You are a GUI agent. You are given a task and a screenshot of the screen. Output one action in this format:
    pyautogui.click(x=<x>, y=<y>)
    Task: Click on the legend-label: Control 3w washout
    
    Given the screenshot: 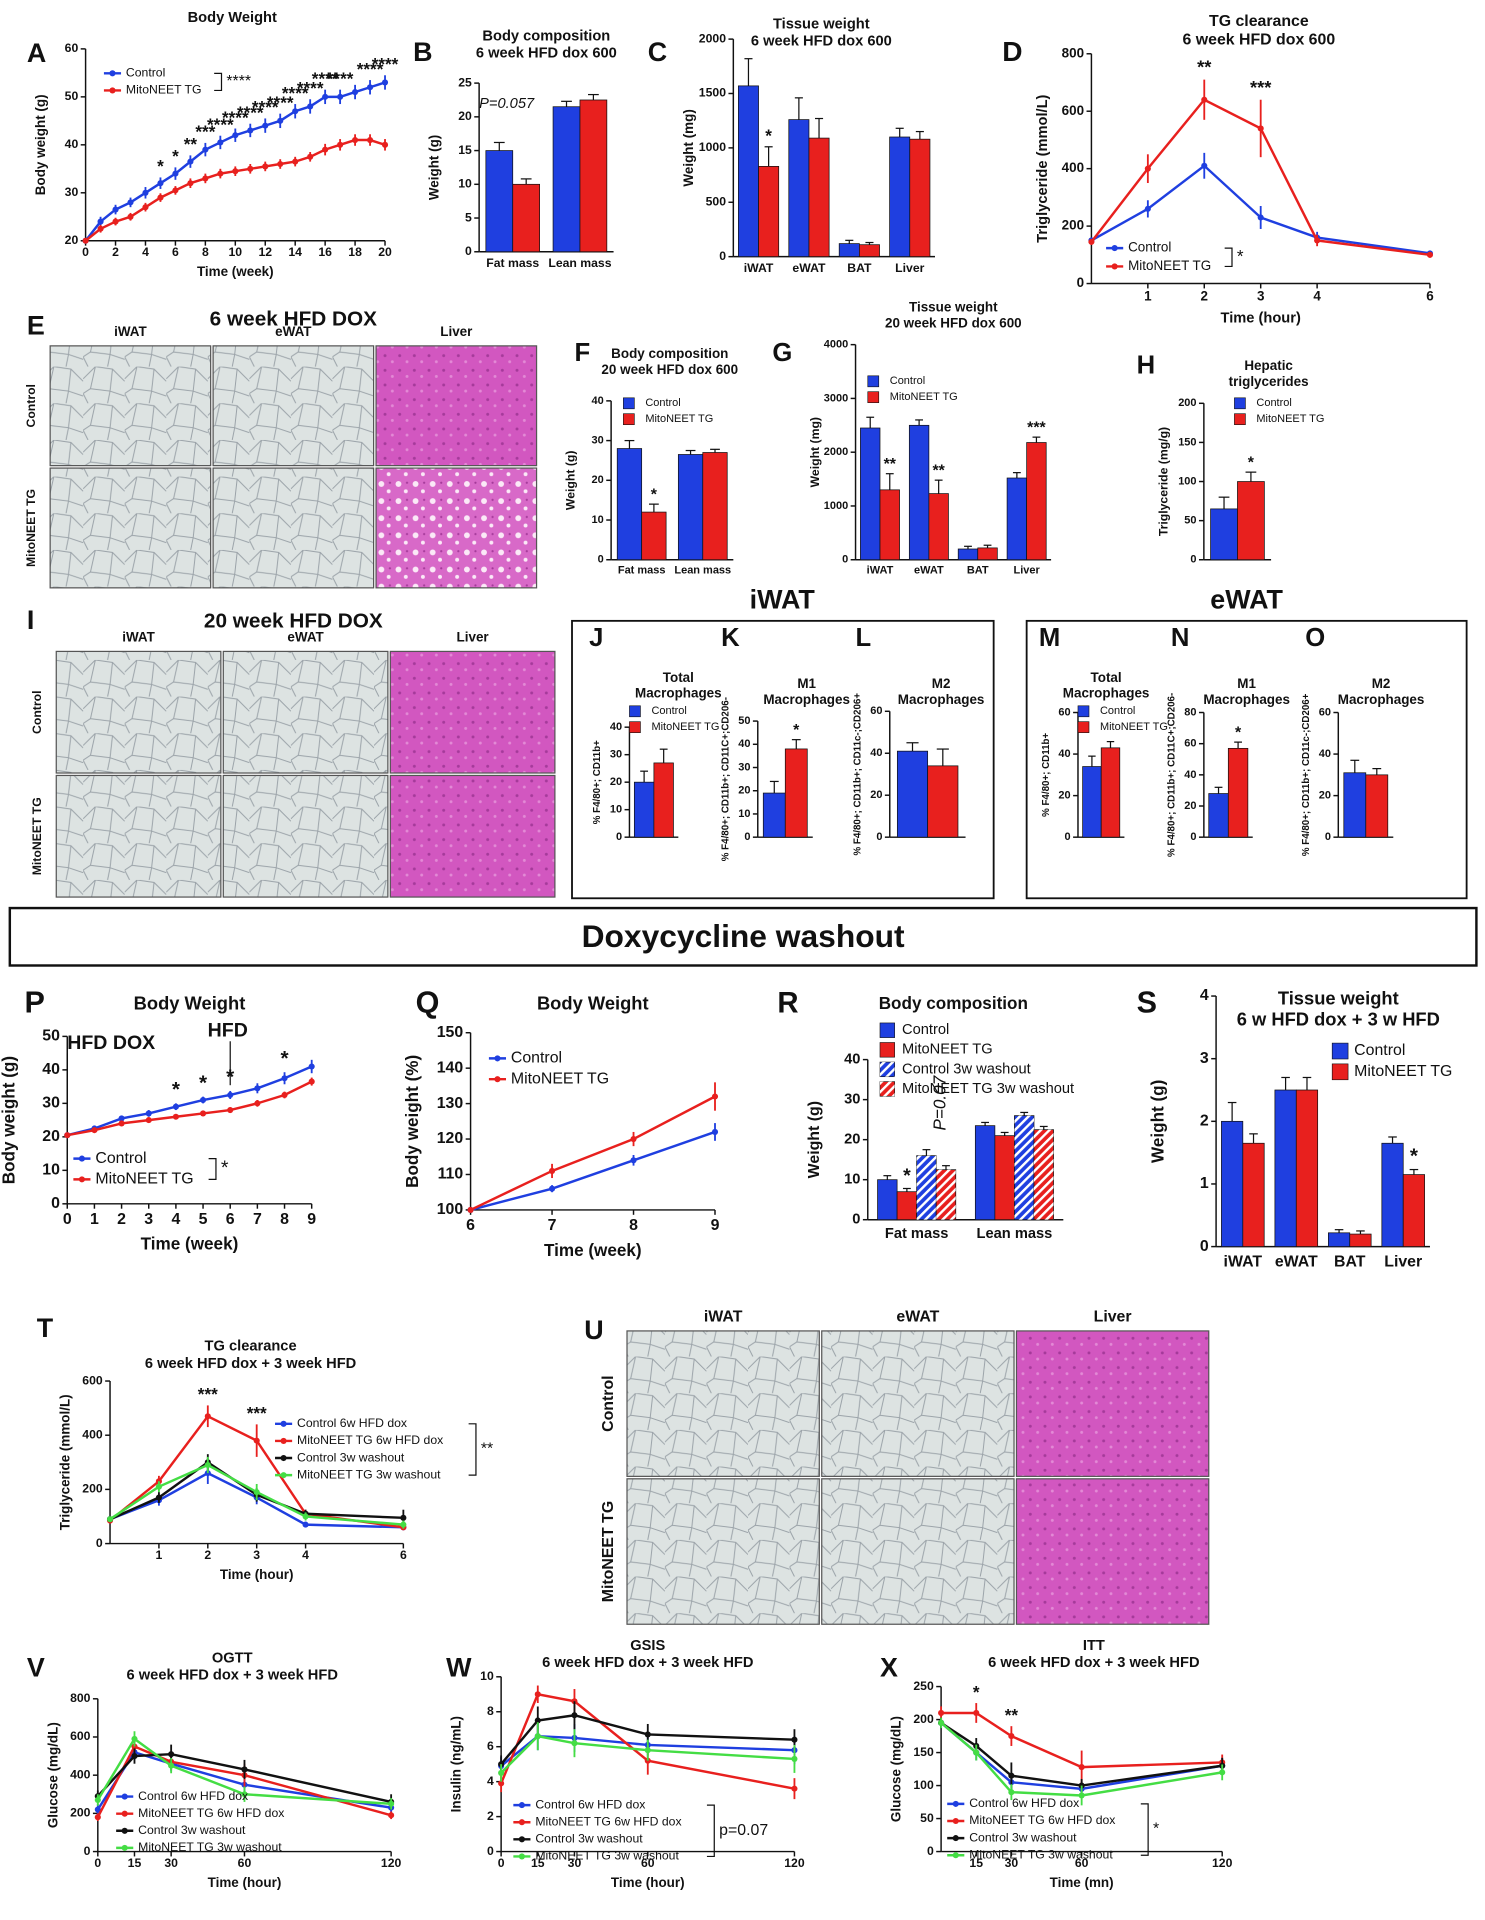 What is the action you would take?
    pyautogui.click(x=192, y=1830)
    